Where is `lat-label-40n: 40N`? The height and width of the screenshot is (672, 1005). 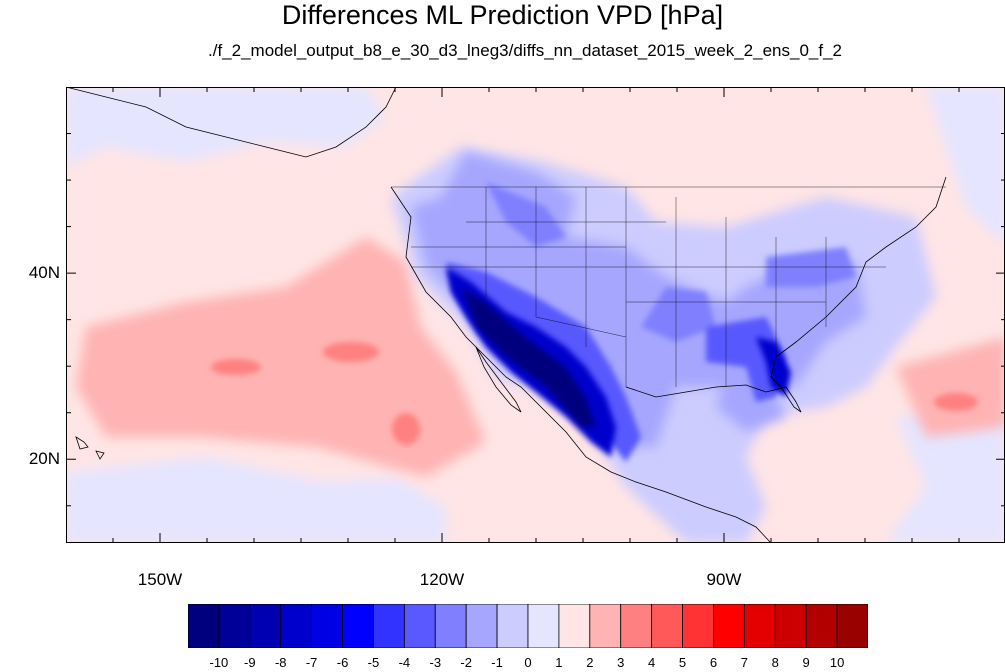
lat-label-40n: 40N is located at coordinates (44, 273).